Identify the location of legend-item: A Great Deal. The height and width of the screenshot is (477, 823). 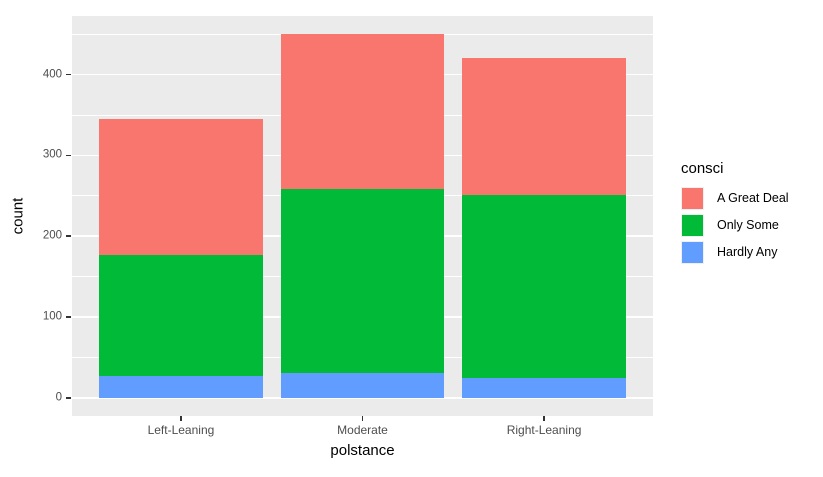
(735, 198).